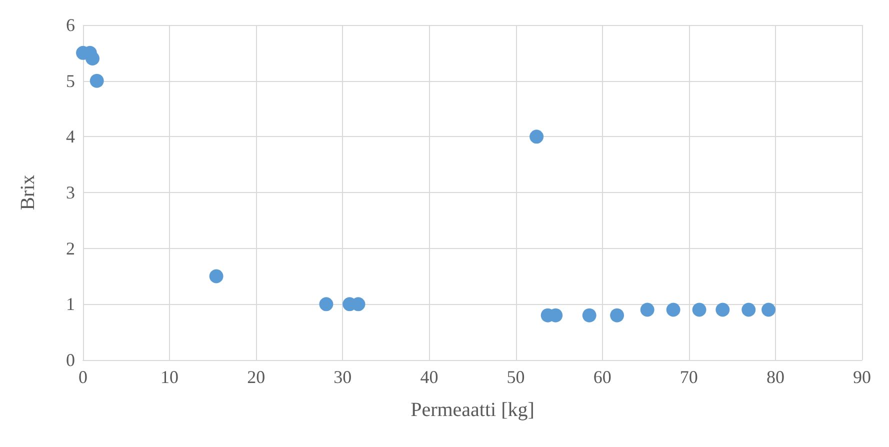  I want to click on x-tick-label: 70, so click(689, 377).